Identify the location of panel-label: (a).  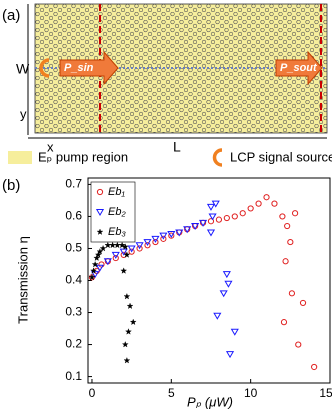
(11, 15).